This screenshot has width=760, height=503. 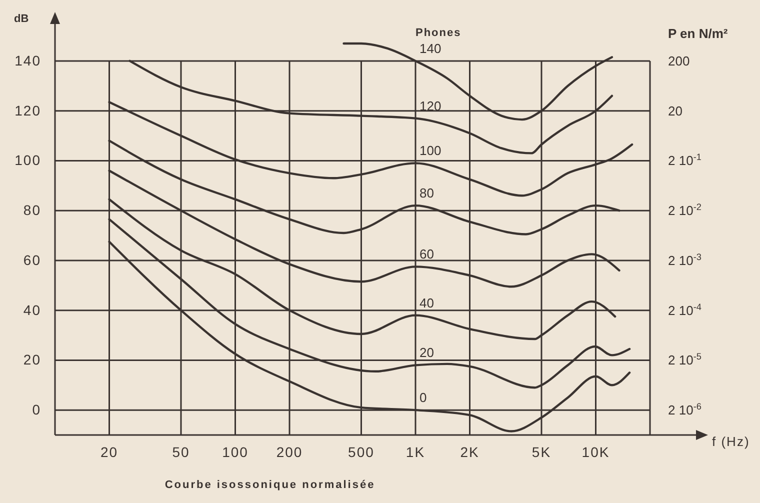 I want to click on y-tick-label: 120, so click(x=27, y=110).